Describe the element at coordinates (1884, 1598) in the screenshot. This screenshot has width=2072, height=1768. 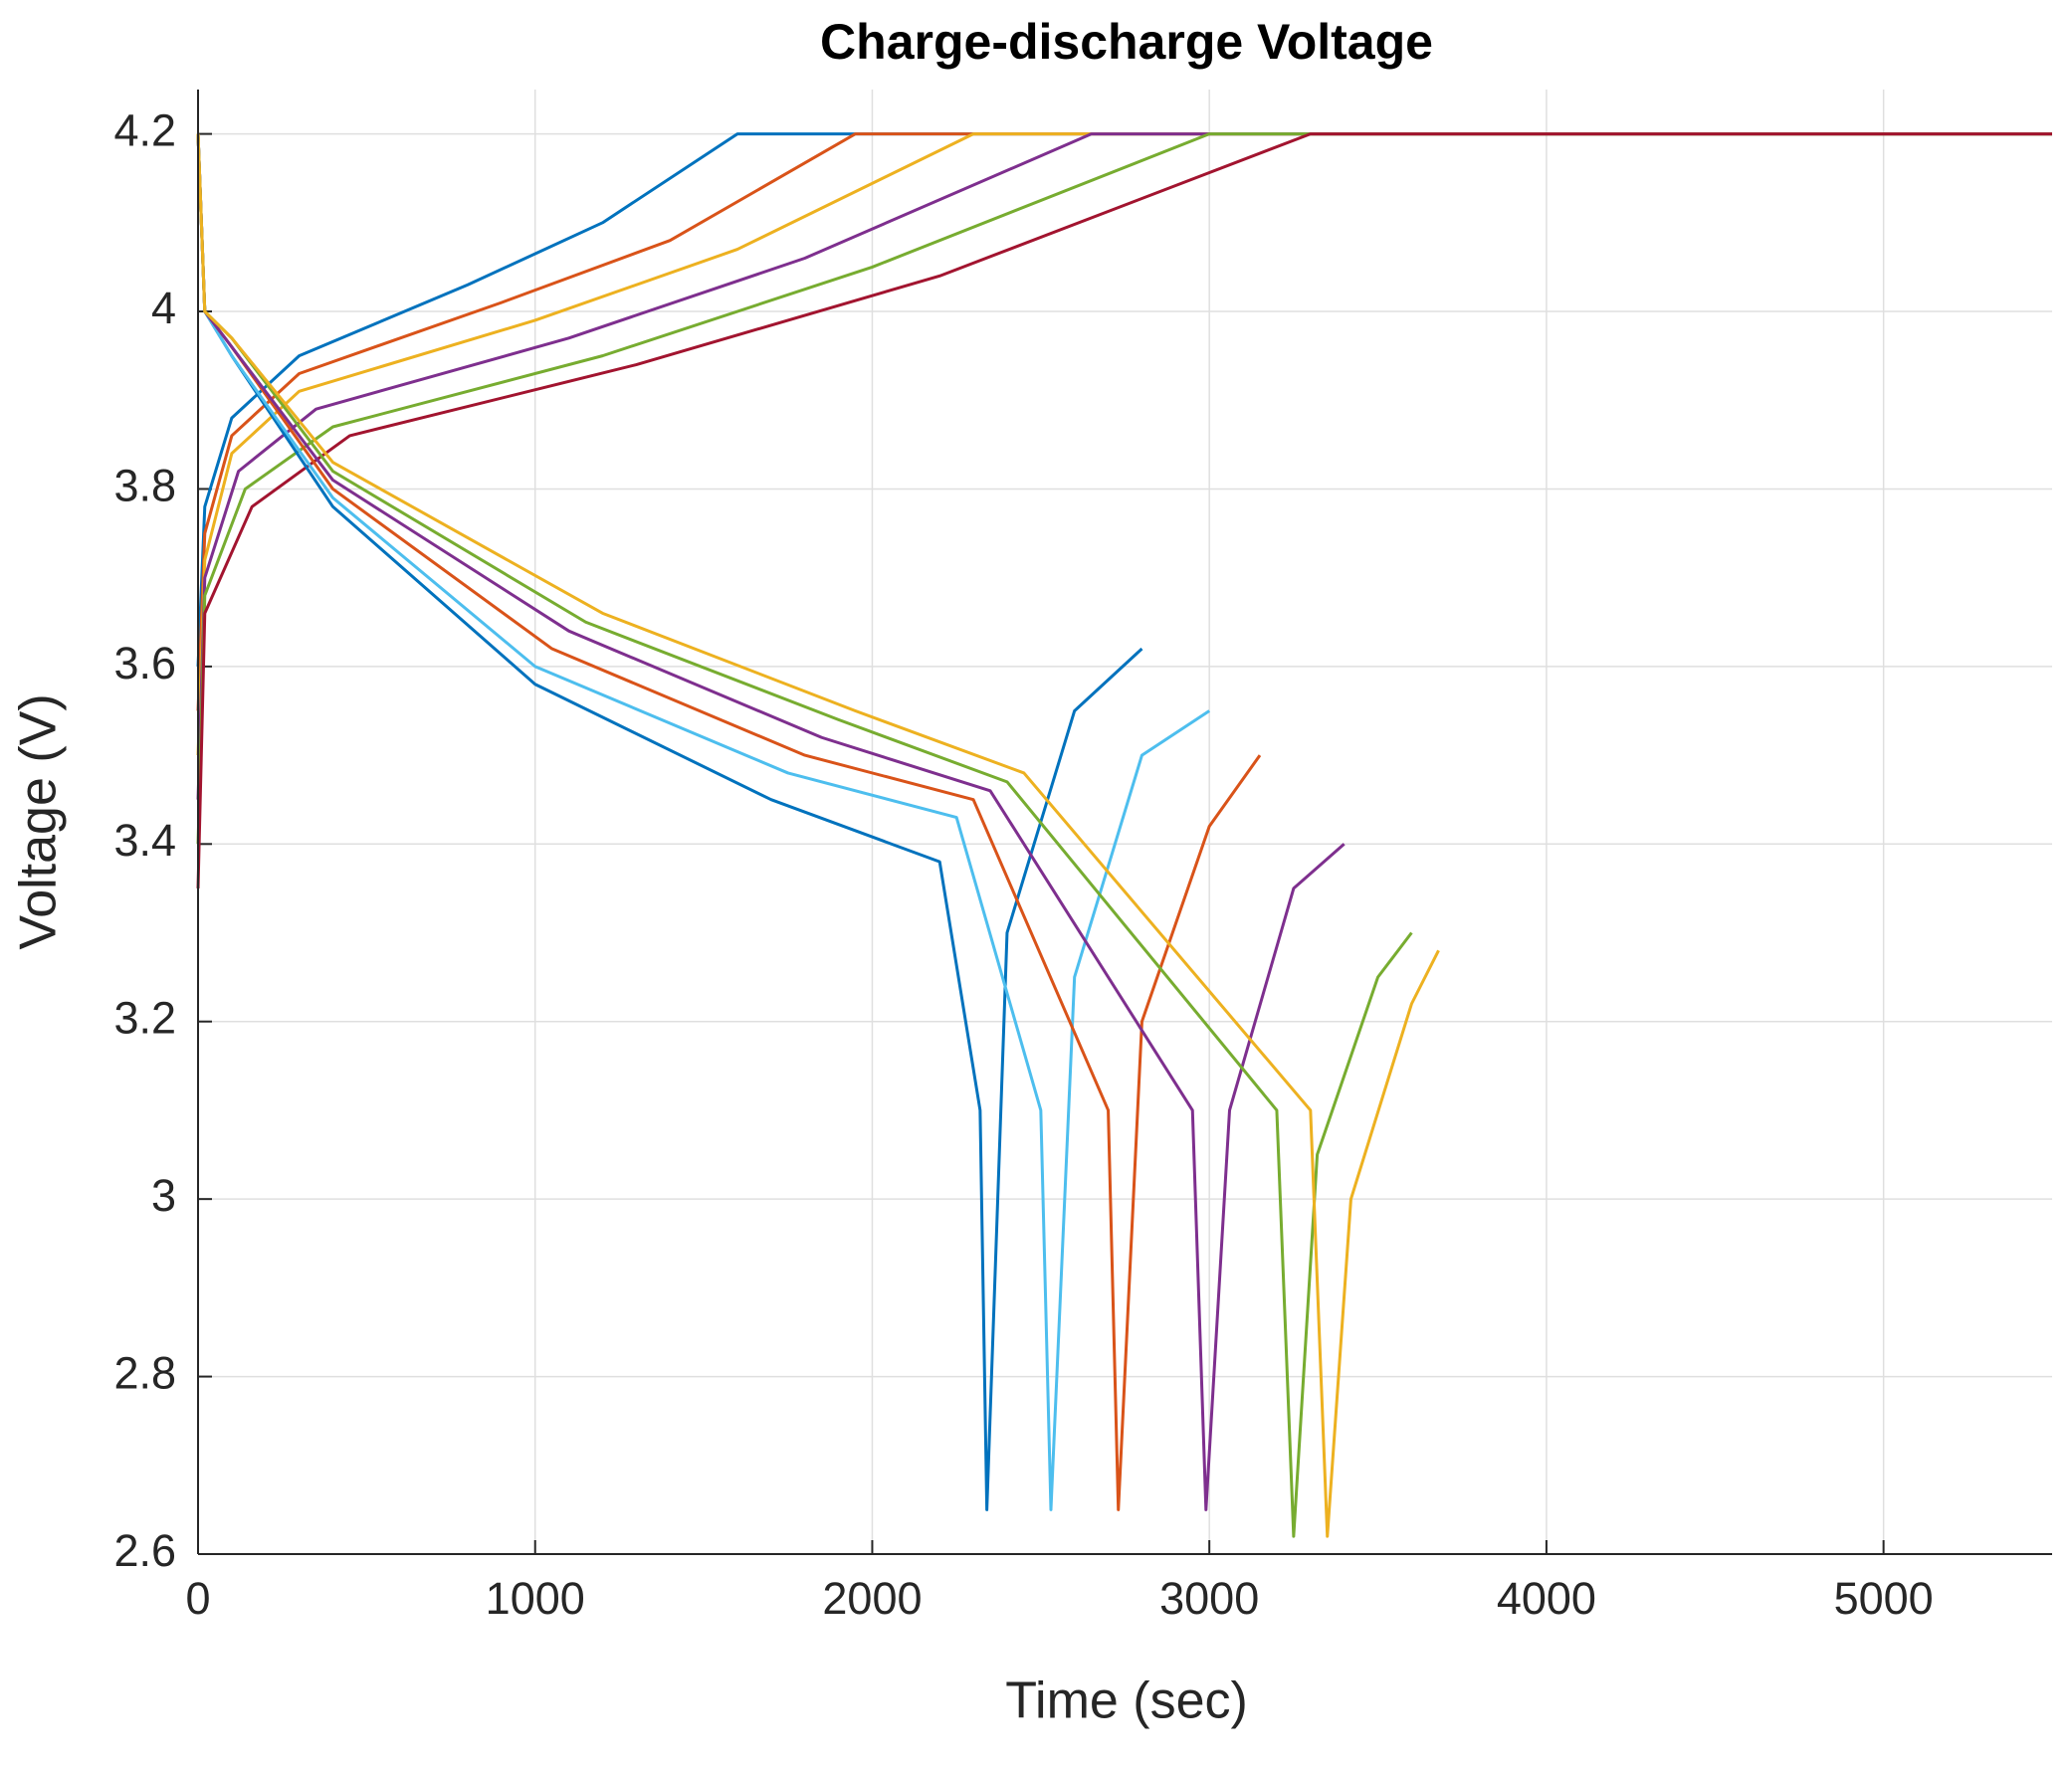
I see `x-tick-label: 5000` at that location.